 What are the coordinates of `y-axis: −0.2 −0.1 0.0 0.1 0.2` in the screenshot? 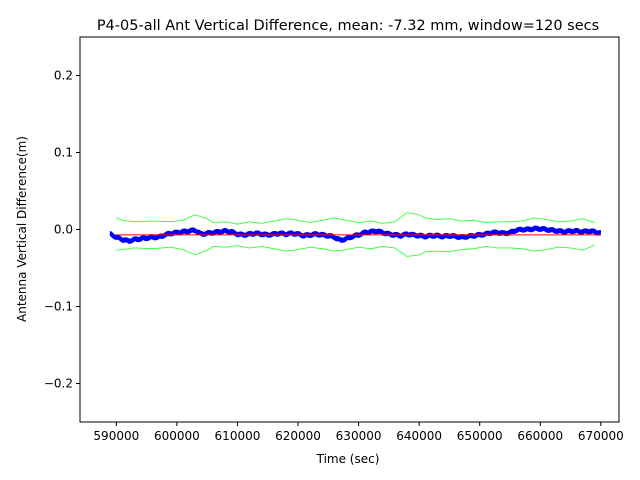 It's located at (62, 230).